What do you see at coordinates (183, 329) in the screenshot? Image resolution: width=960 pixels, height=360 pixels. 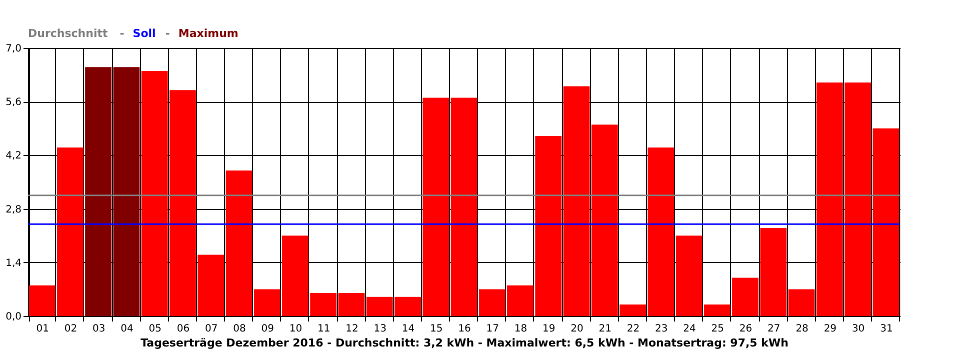 I see `x-tick-label: 06` at bounding box center [183, 329].